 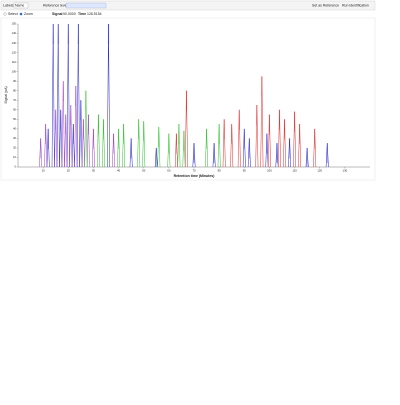 I want to click on x-tick-label: 50, so click(x=144, y=171).